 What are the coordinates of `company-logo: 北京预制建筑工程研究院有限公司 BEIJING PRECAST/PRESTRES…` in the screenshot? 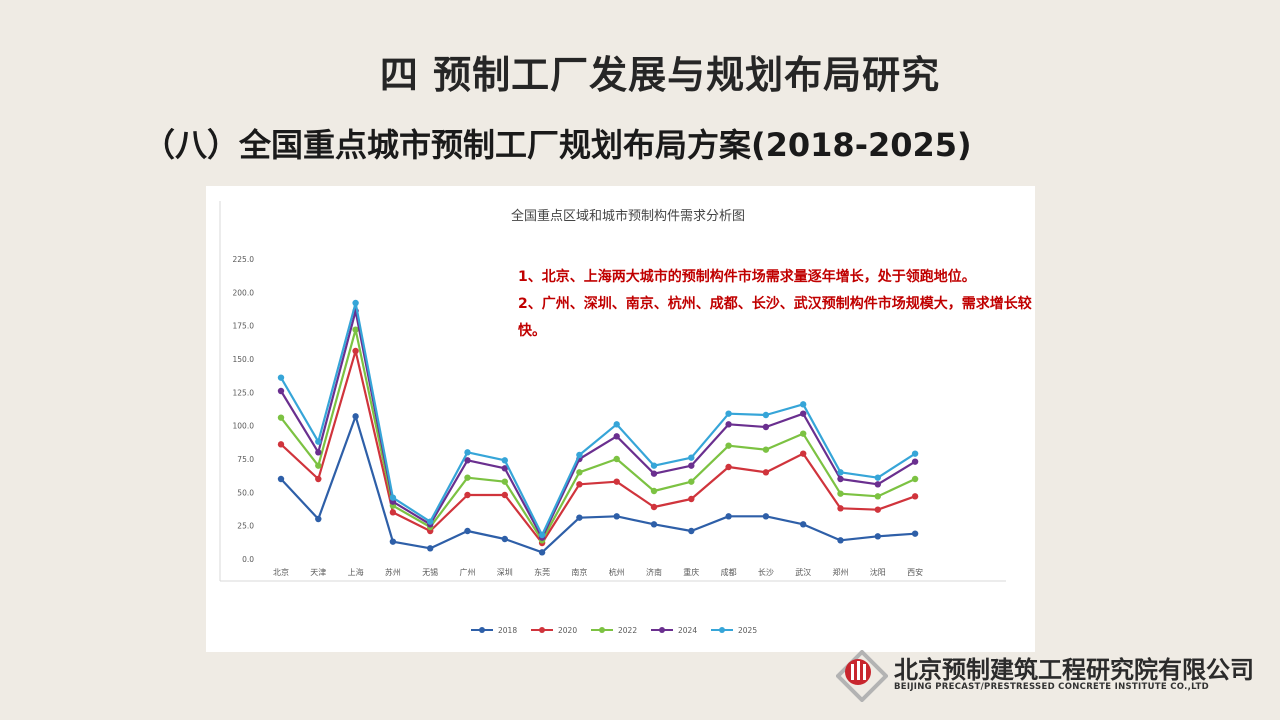 It's located at (1056, 678).